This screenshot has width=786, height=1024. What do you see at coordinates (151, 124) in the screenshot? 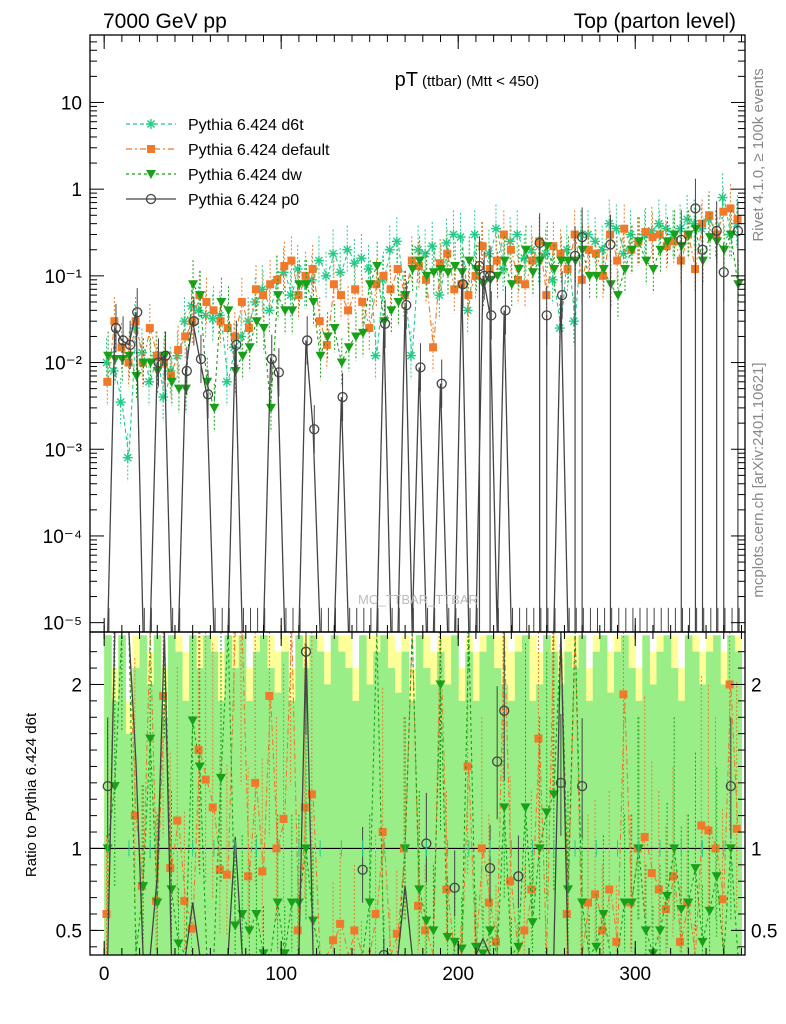
I see `legend-marker-d6t` at bounding box center [151, 124].